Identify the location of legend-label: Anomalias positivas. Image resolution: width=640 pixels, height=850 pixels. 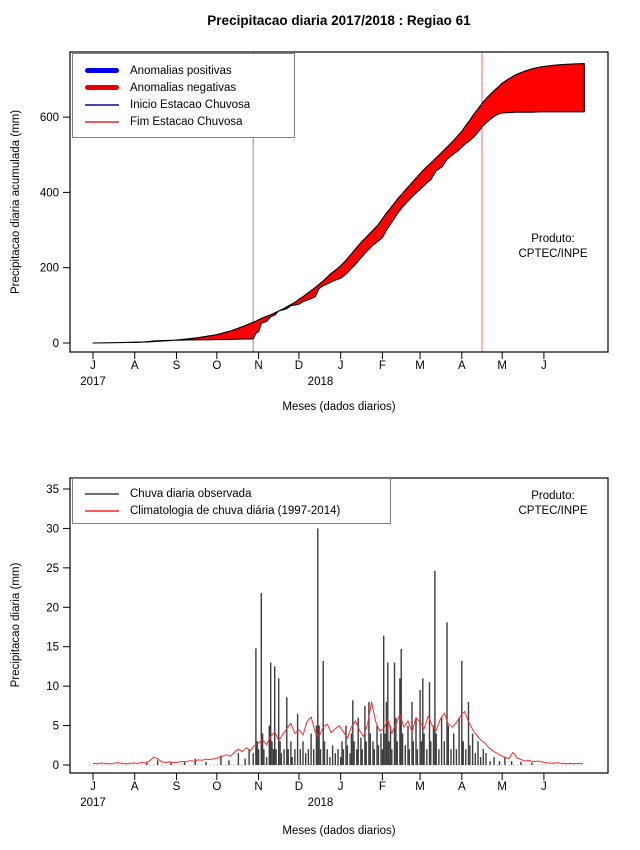
(181, 70).